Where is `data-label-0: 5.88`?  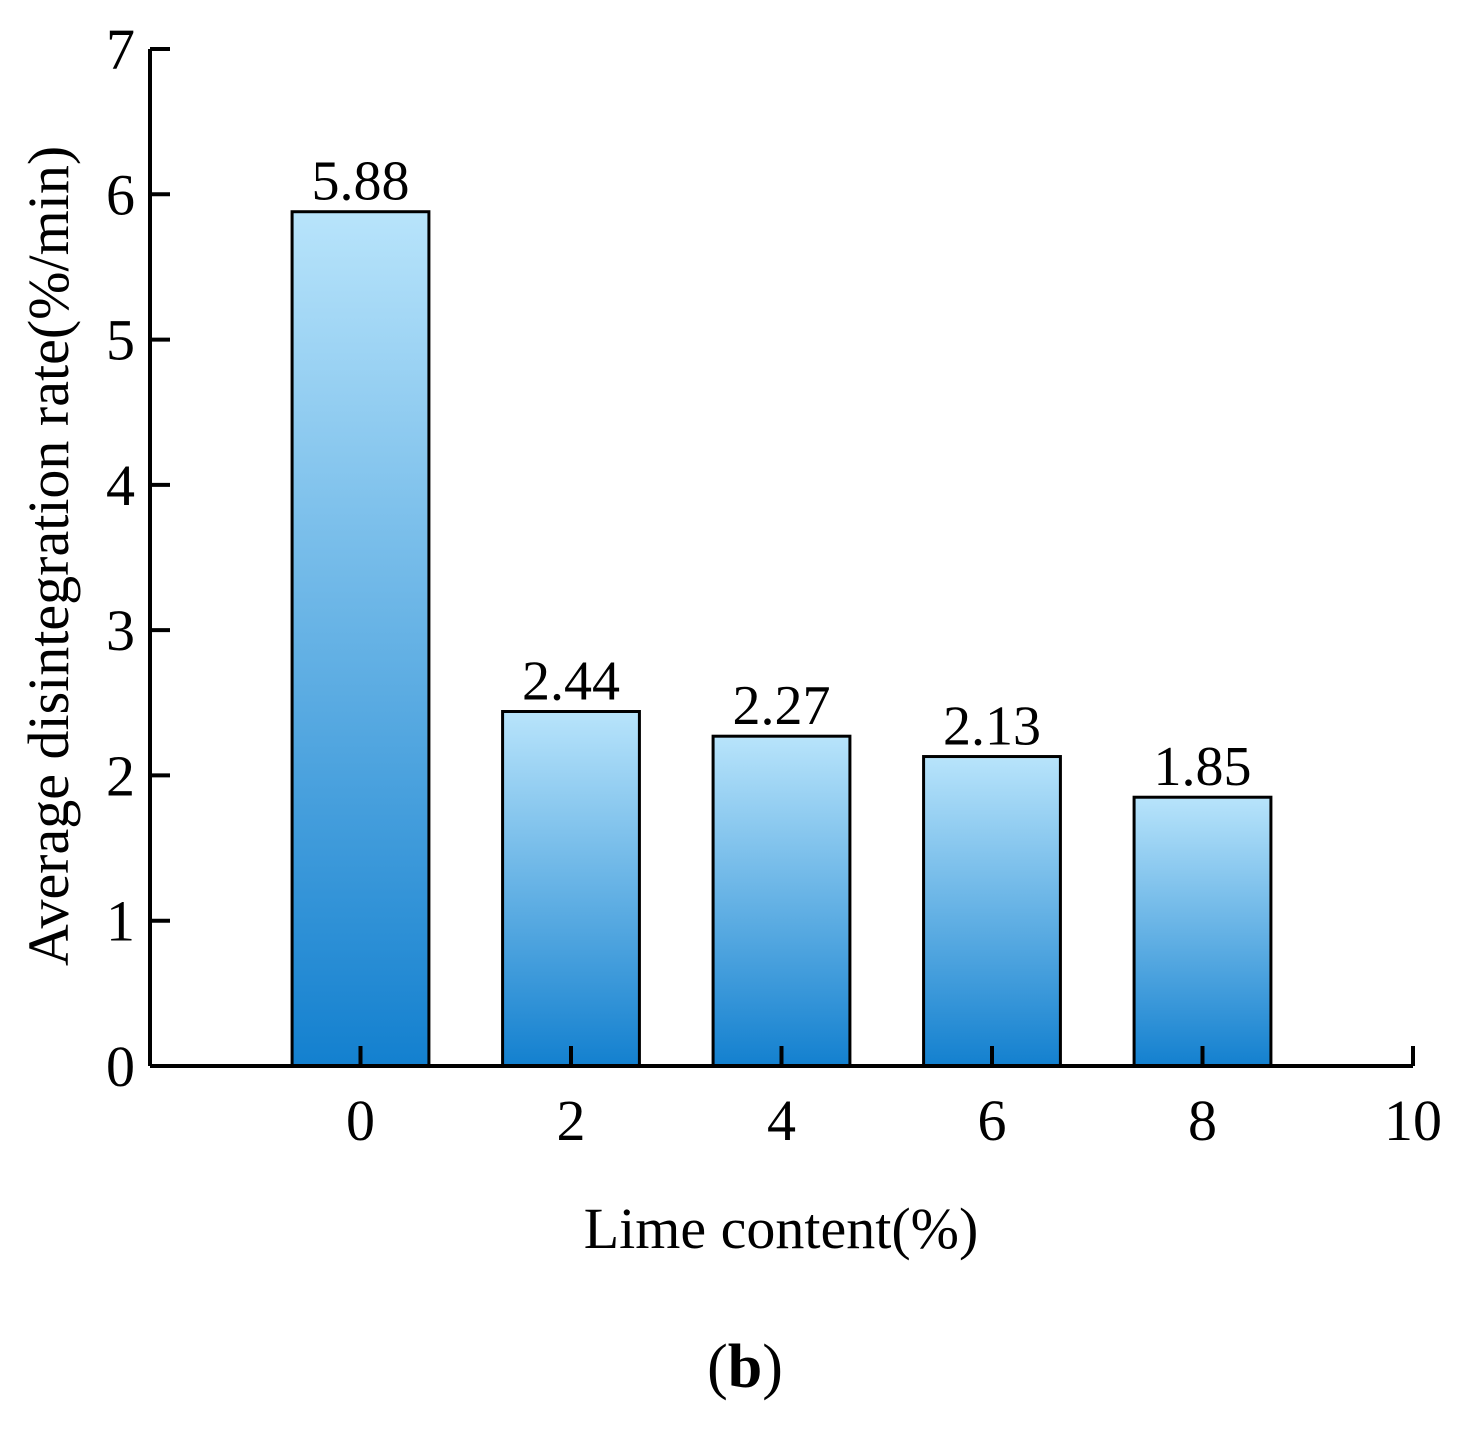 data-label-0: 5.88 is located at coordinates (361, 182).